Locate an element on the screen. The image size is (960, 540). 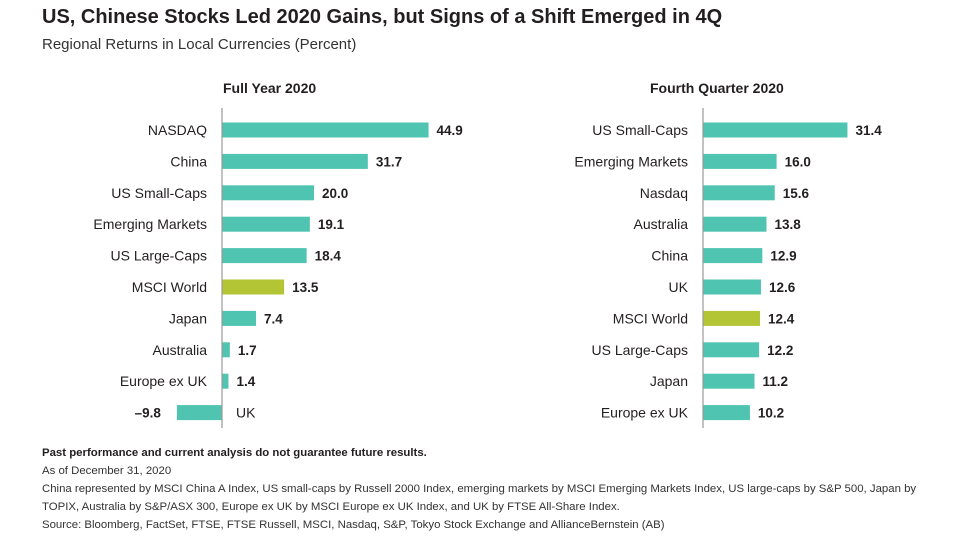
panel-title-full-year: Full Year 2020 is located at coordinates (270, 88).